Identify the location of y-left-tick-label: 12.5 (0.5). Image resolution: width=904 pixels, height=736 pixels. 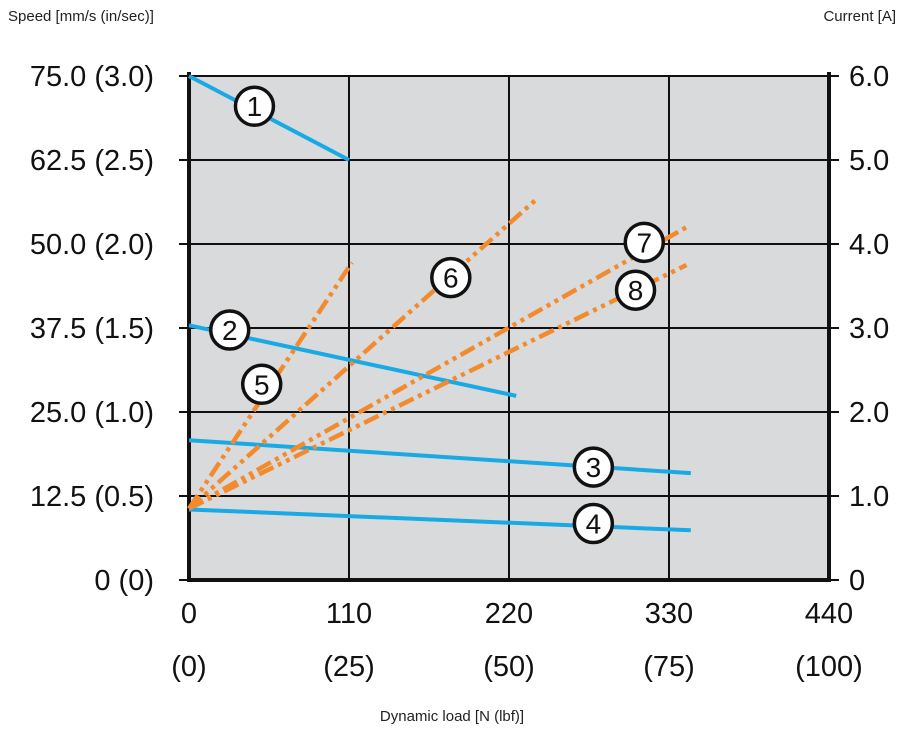
(92, 497).